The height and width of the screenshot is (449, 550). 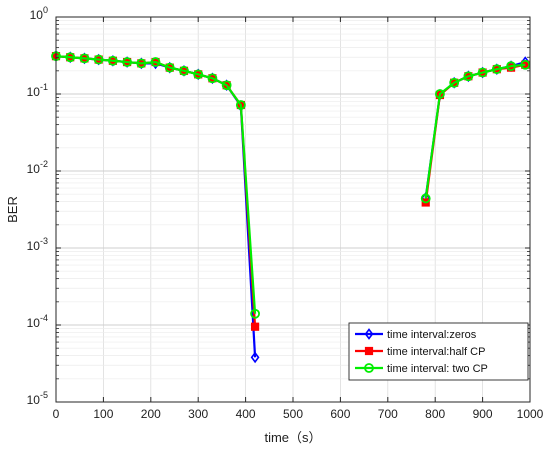 I want to click on x-tick-label: 800, so click(x=435, y=414).